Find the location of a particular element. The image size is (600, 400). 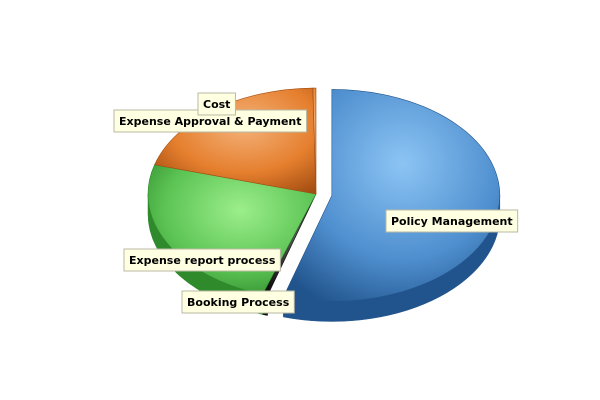

label-expense-report-process: Expense report process is located at coordinates (202, 260).